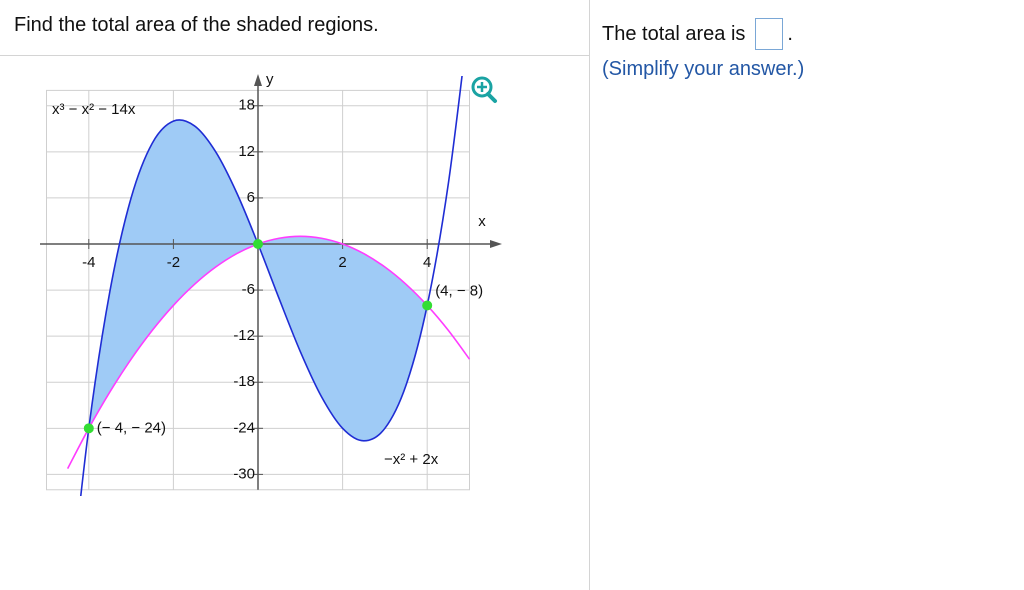  I want to click on answer-prompt: The total area is, so click(674, 33).